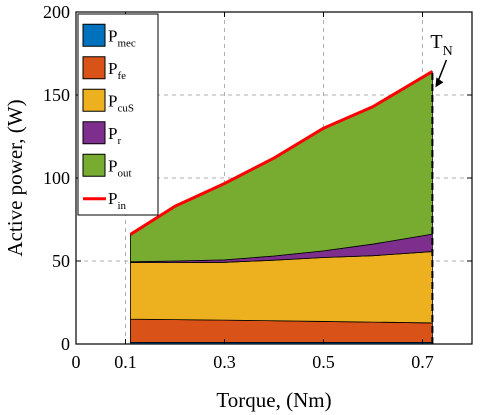  I want to click on x-tick-label: 0, so click(76, 362).